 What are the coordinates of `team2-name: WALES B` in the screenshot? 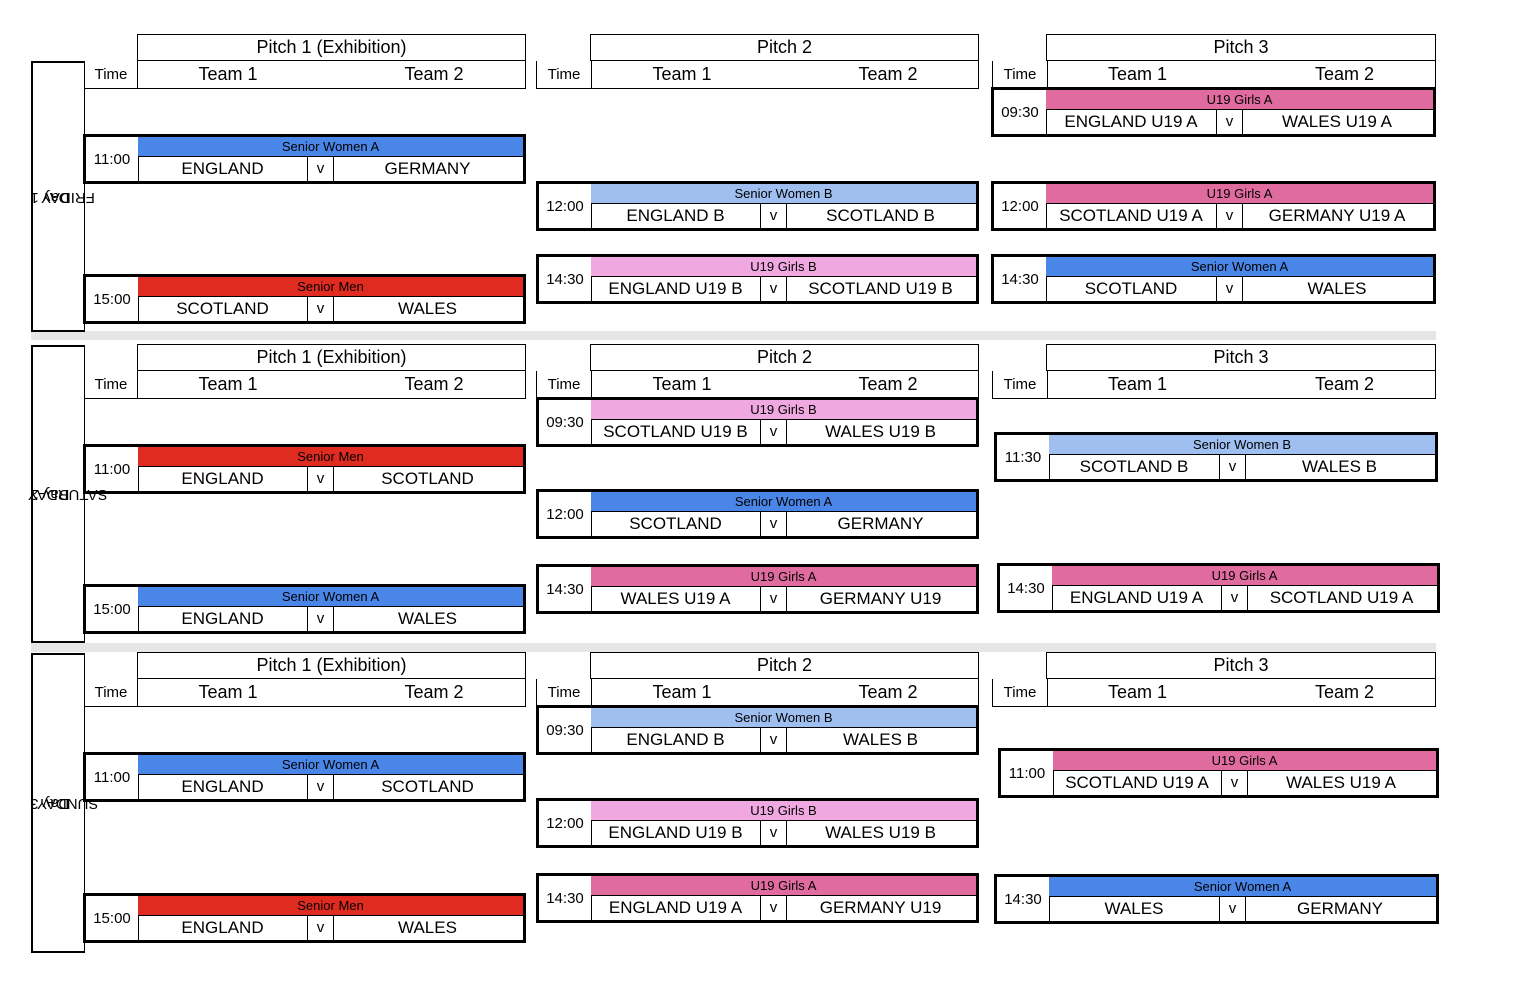 It's located at (1339, 466).